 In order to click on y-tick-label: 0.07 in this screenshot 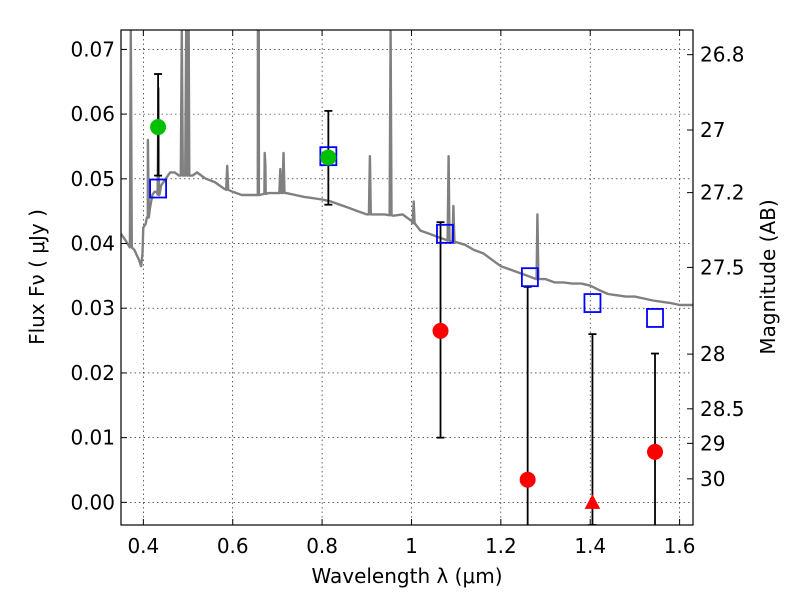, I will do `click(92, 49)`.